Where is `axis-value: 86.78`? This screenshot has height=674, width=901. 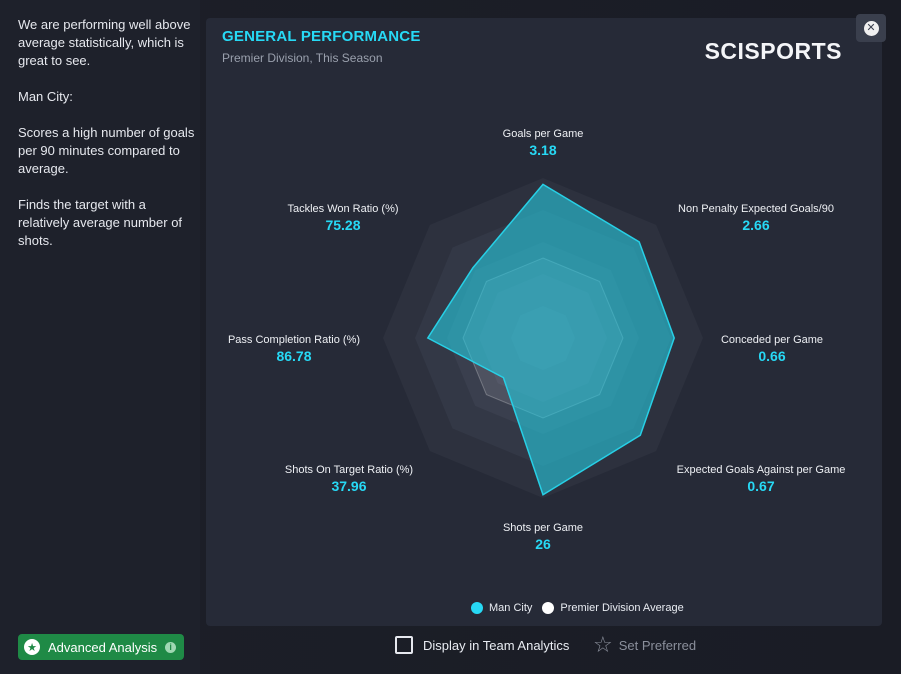 axis-value: 86.78 is located at coordinates (294, 356).